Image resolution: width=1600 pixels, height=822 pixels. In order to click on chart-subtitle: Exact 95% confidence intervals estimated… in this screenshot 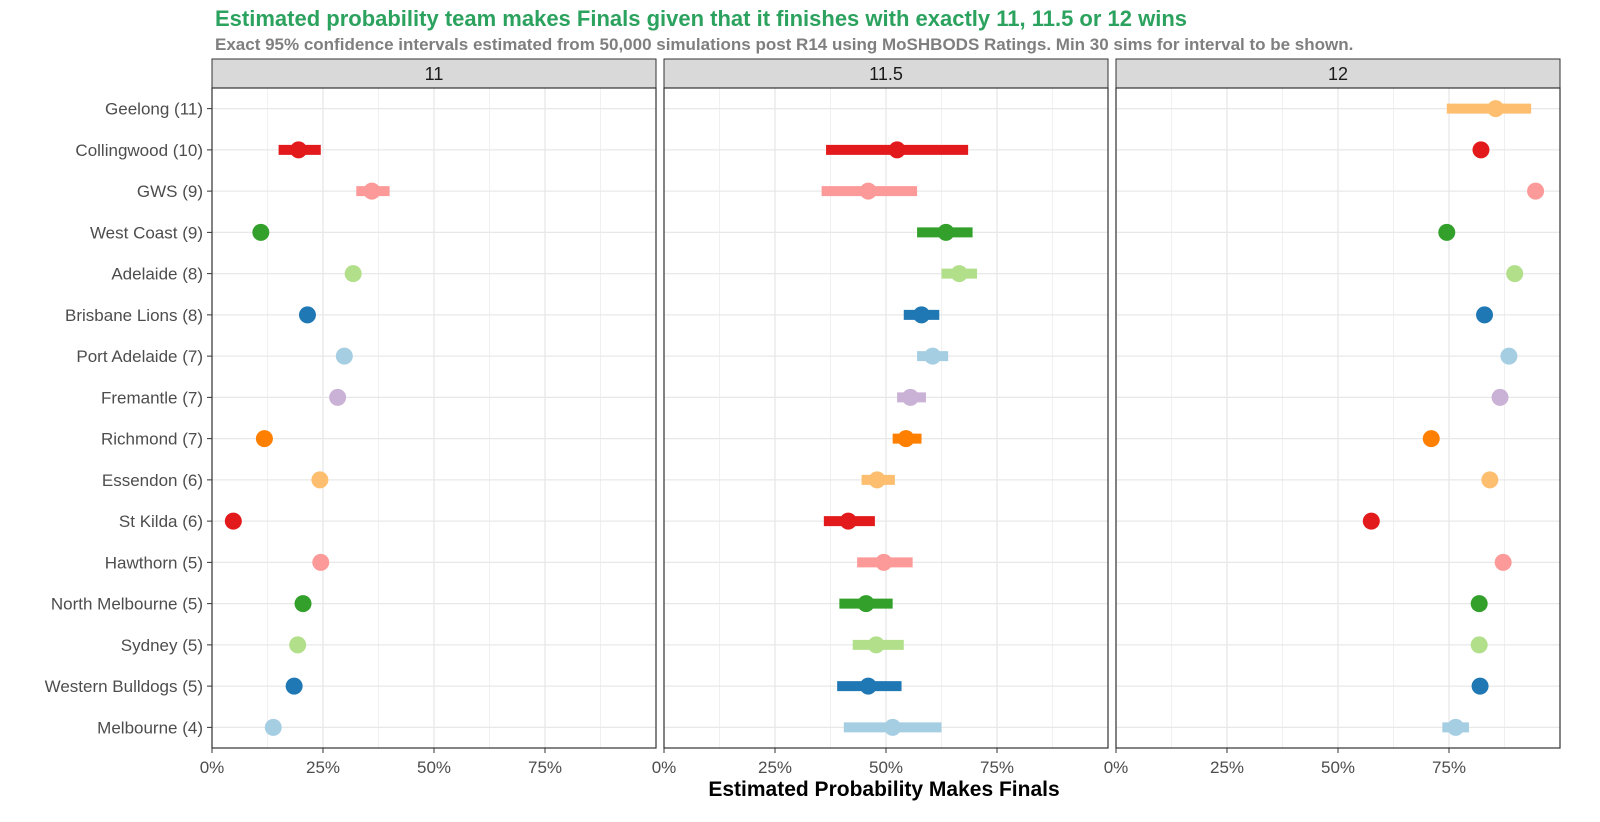, I will do `click(784, 44)`.